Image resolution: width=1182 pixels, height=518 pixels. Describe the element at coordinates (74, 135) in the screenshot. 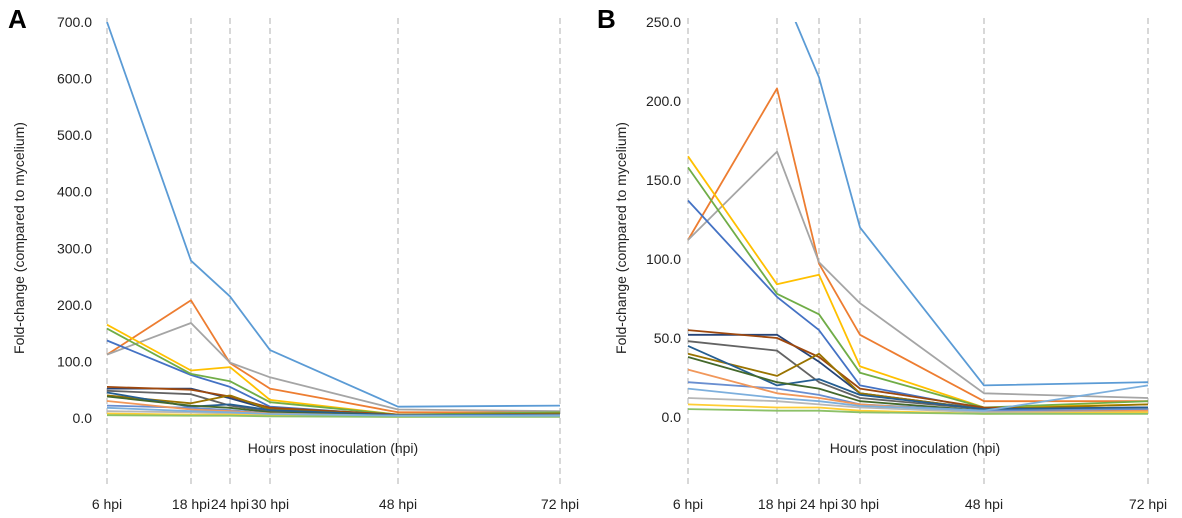

I see `y-tick-label: 500.0` at that location.